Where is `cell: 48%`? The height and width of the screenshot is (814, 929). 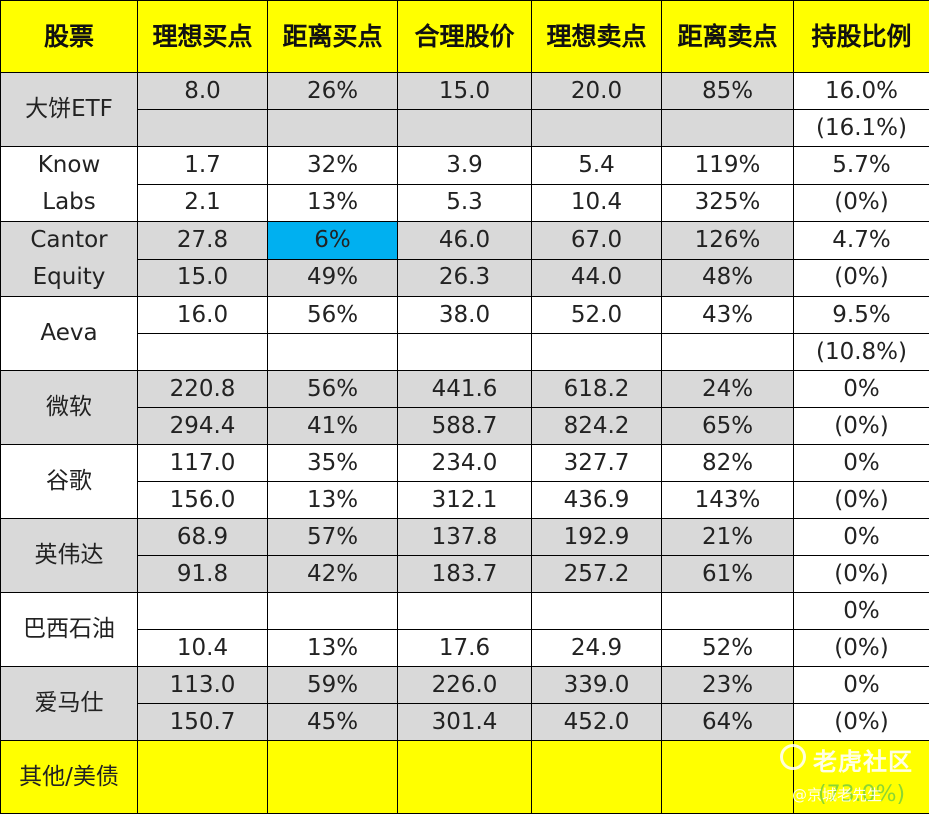
cell: 48% is located at coordinates (728, 278).